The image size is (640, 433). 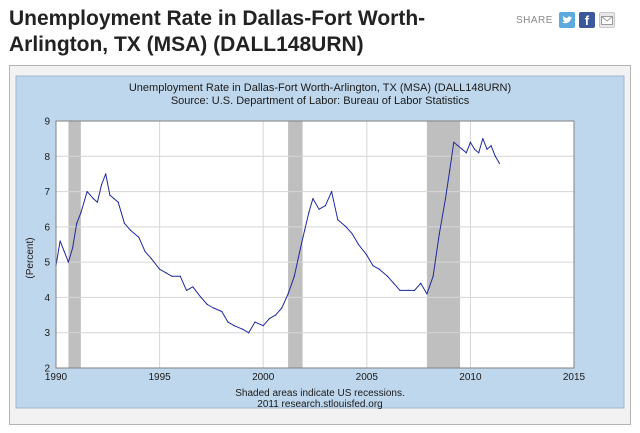 I want to click on y-tick-label: 2, so click(x=47, y=369).